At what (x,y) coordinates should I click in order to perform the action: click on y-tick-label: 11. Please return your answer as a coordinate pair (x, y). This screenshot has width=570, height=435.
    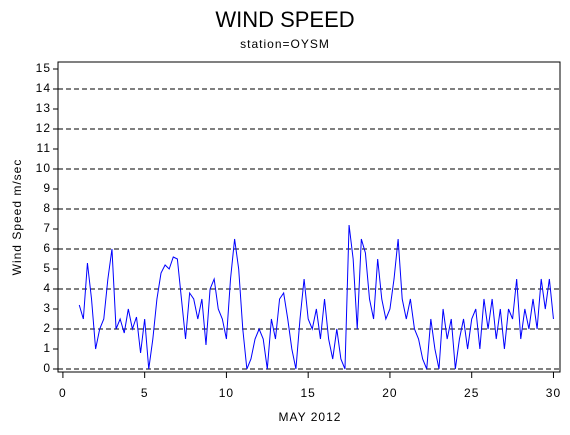
    Looking at the image, I should click on (44, 148).